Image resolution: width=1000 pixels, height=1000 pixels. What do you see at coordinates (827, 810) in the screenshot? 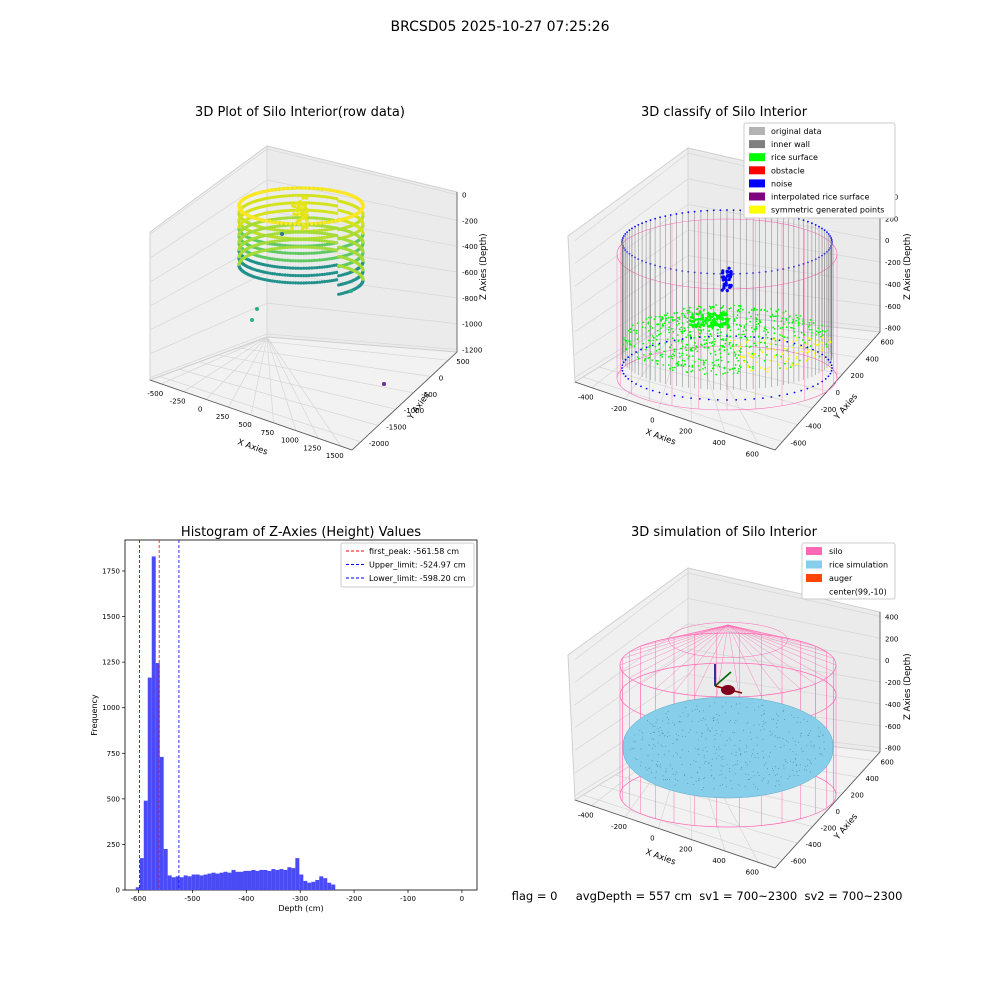
I see `axis-y-sim` at bounding box center [827, 810].